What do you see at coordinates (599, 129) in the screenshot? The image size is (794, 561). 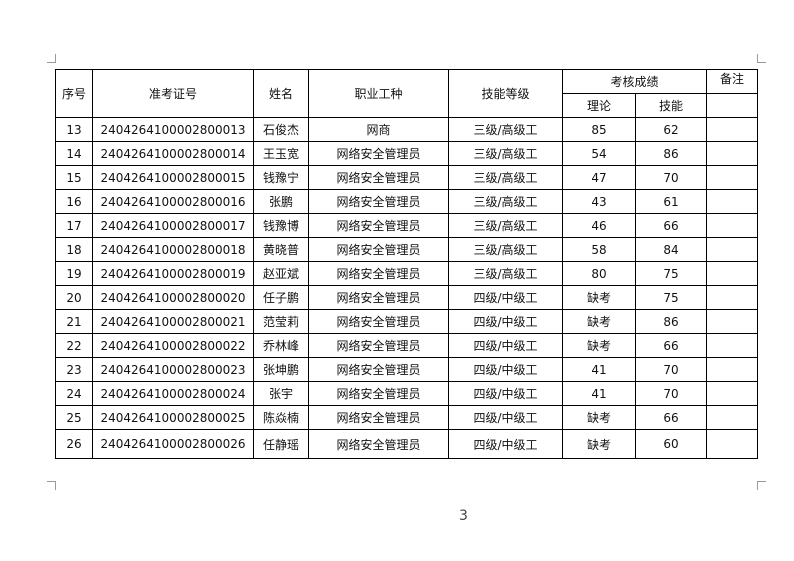 I see `cell: 85` at bounding box center [599, 129].